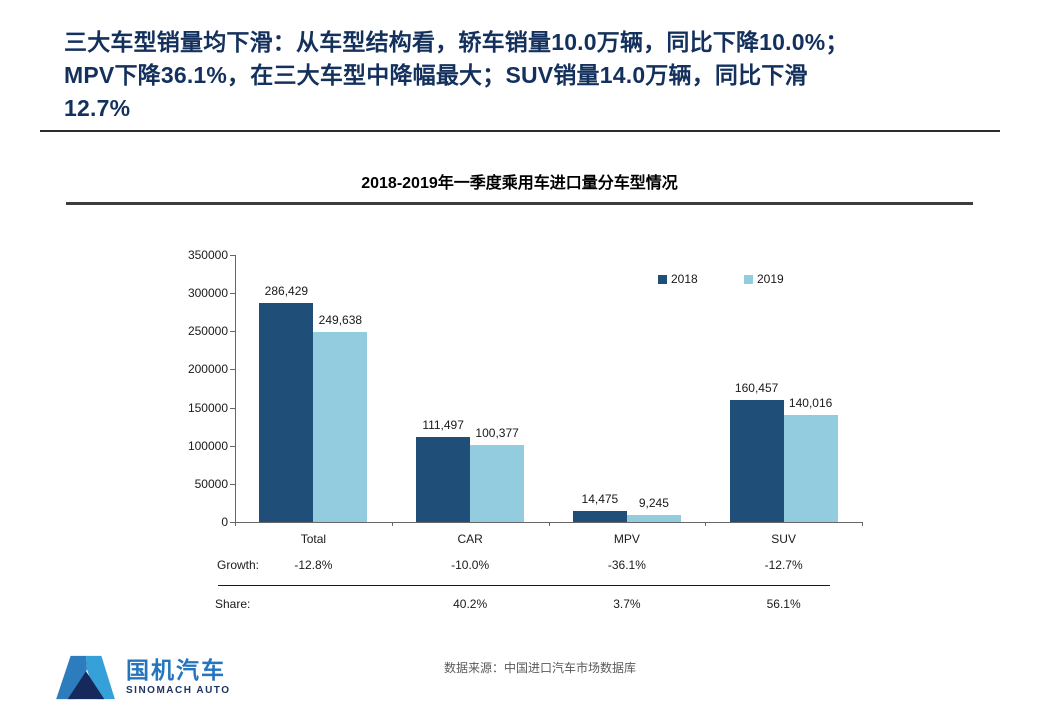  What do you see at coordinates (313, 539) in the screenshot?
I see `x-axis-category-label: Total` at bounding box center [313, 539].